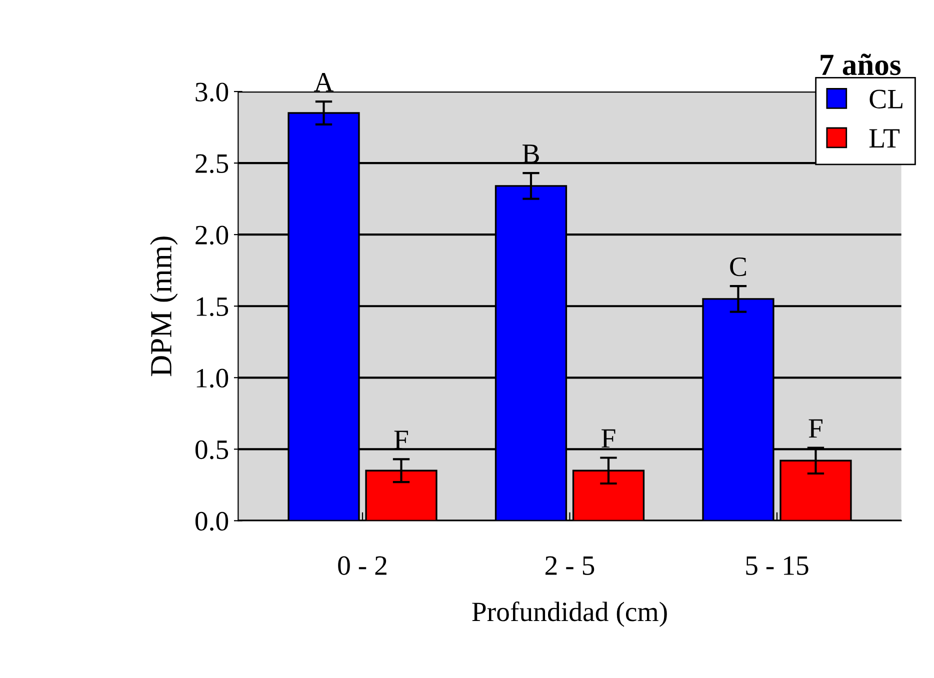 The image size is (934, 678). I want to click on x-axis-title: Profundidad (cm), so click(569, 614).